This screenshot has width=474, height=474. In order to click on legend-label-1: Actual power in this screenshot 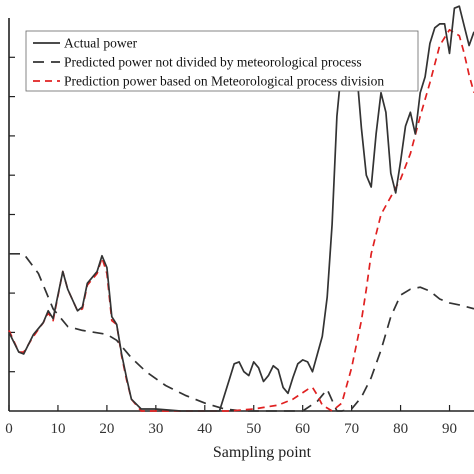, I will do `click(101, 43)`.